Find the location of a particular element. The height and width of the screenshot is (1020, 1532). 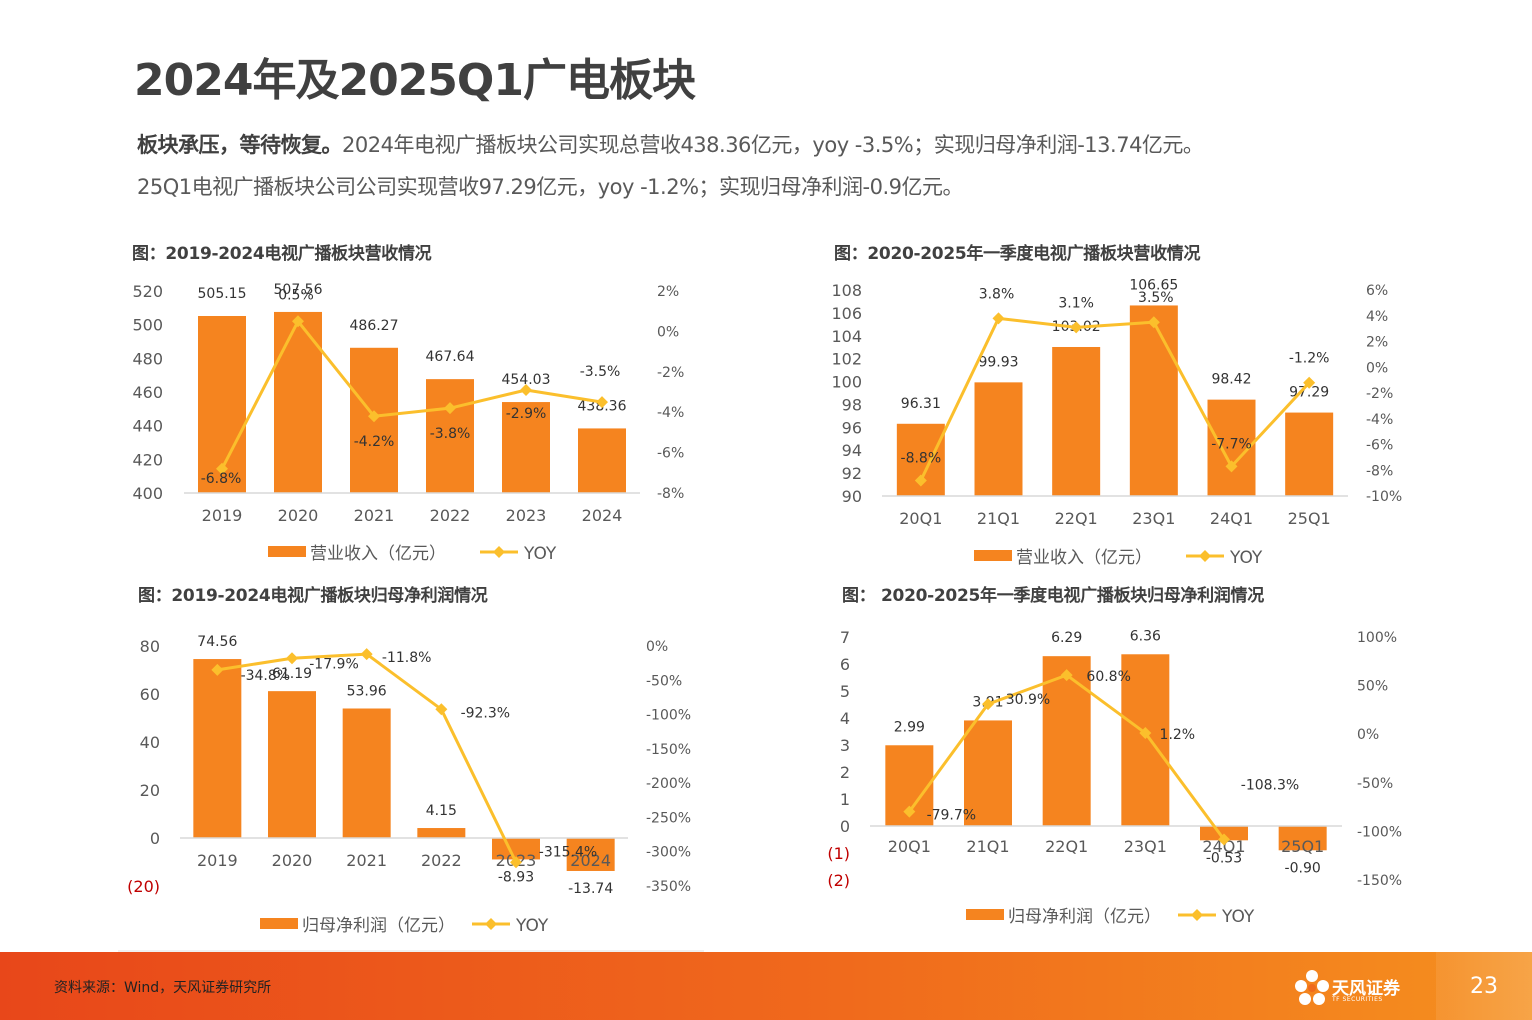

yoy-point-2023 is located at coordinates (526, 389).